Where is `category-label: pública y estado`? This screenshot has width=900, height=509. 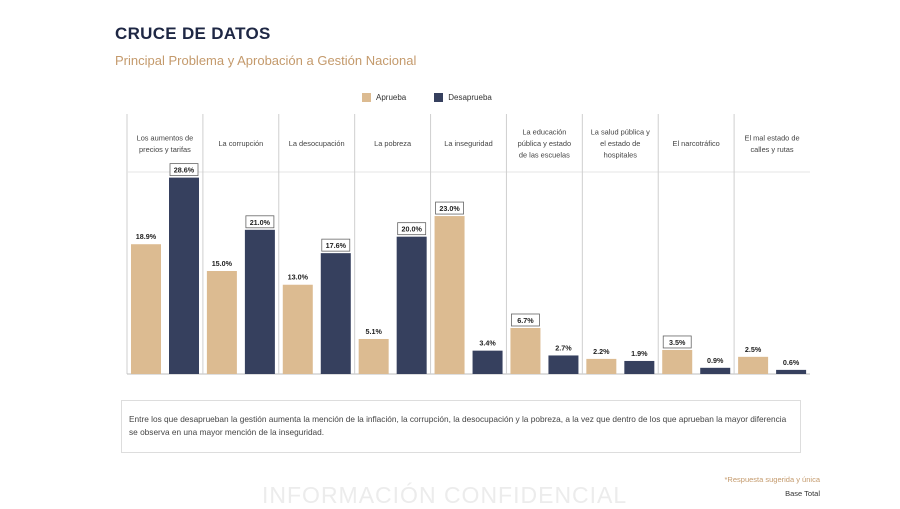 category-label: pública y estado is located at coordinates (544, 143).